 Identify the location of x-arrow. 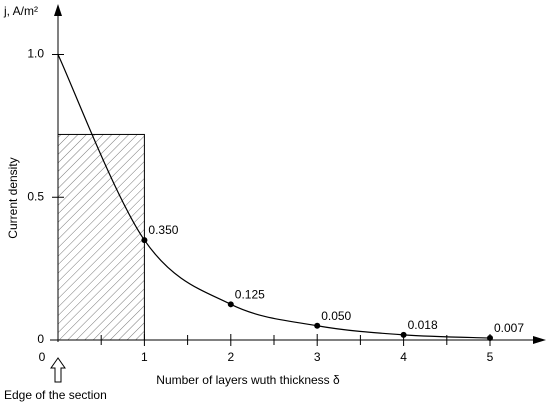
(539, 340).